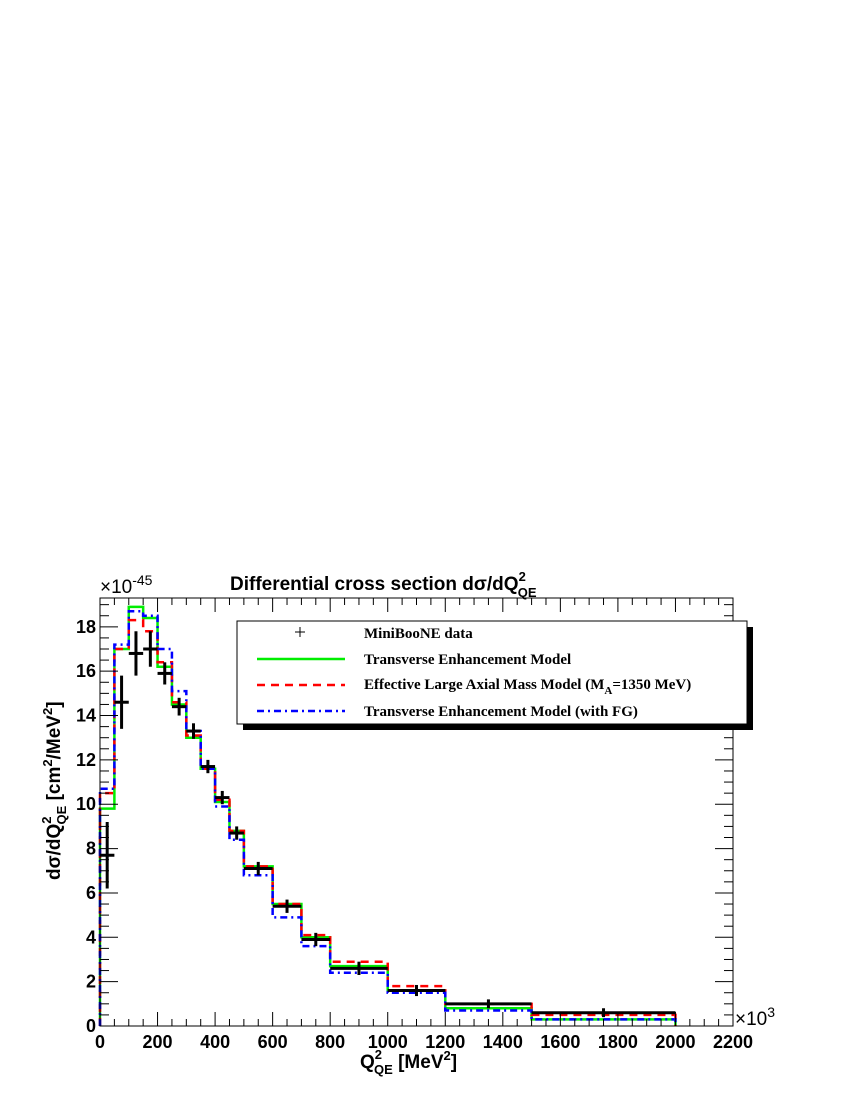 The width and height of the screenshot is (850, 1100). What do you see at coordinates (378, 1054) in the screenshot?
I see `x-axis-title-sup: 2` at bounding box center [378, 1054].